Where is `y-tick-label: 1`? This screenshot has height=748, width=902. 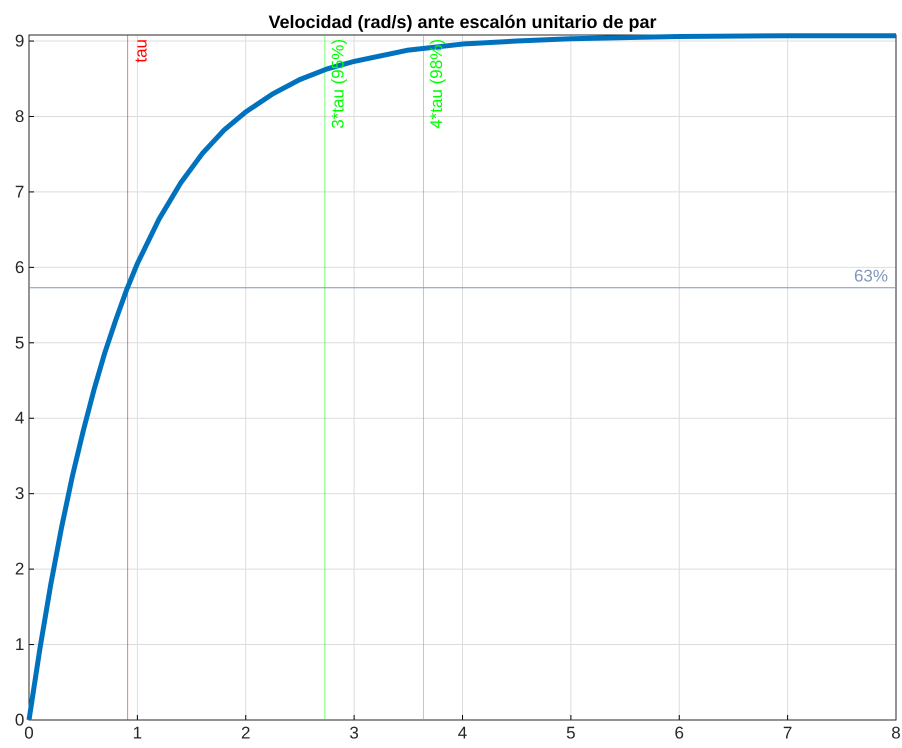 y-tick-label: 1 is located at coordinates (19, 644).